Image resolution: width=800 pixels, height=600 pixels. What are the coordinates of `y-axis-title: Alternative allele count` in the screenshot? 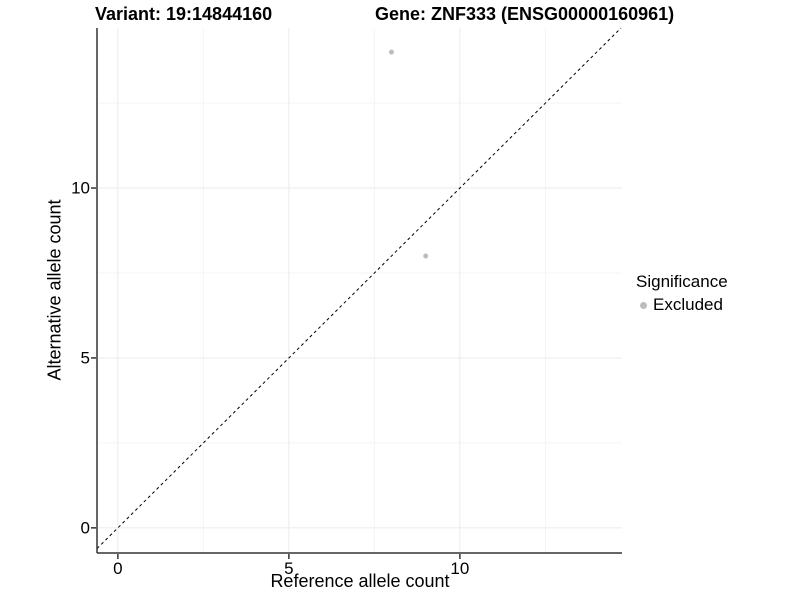 It's located at (54, 290).